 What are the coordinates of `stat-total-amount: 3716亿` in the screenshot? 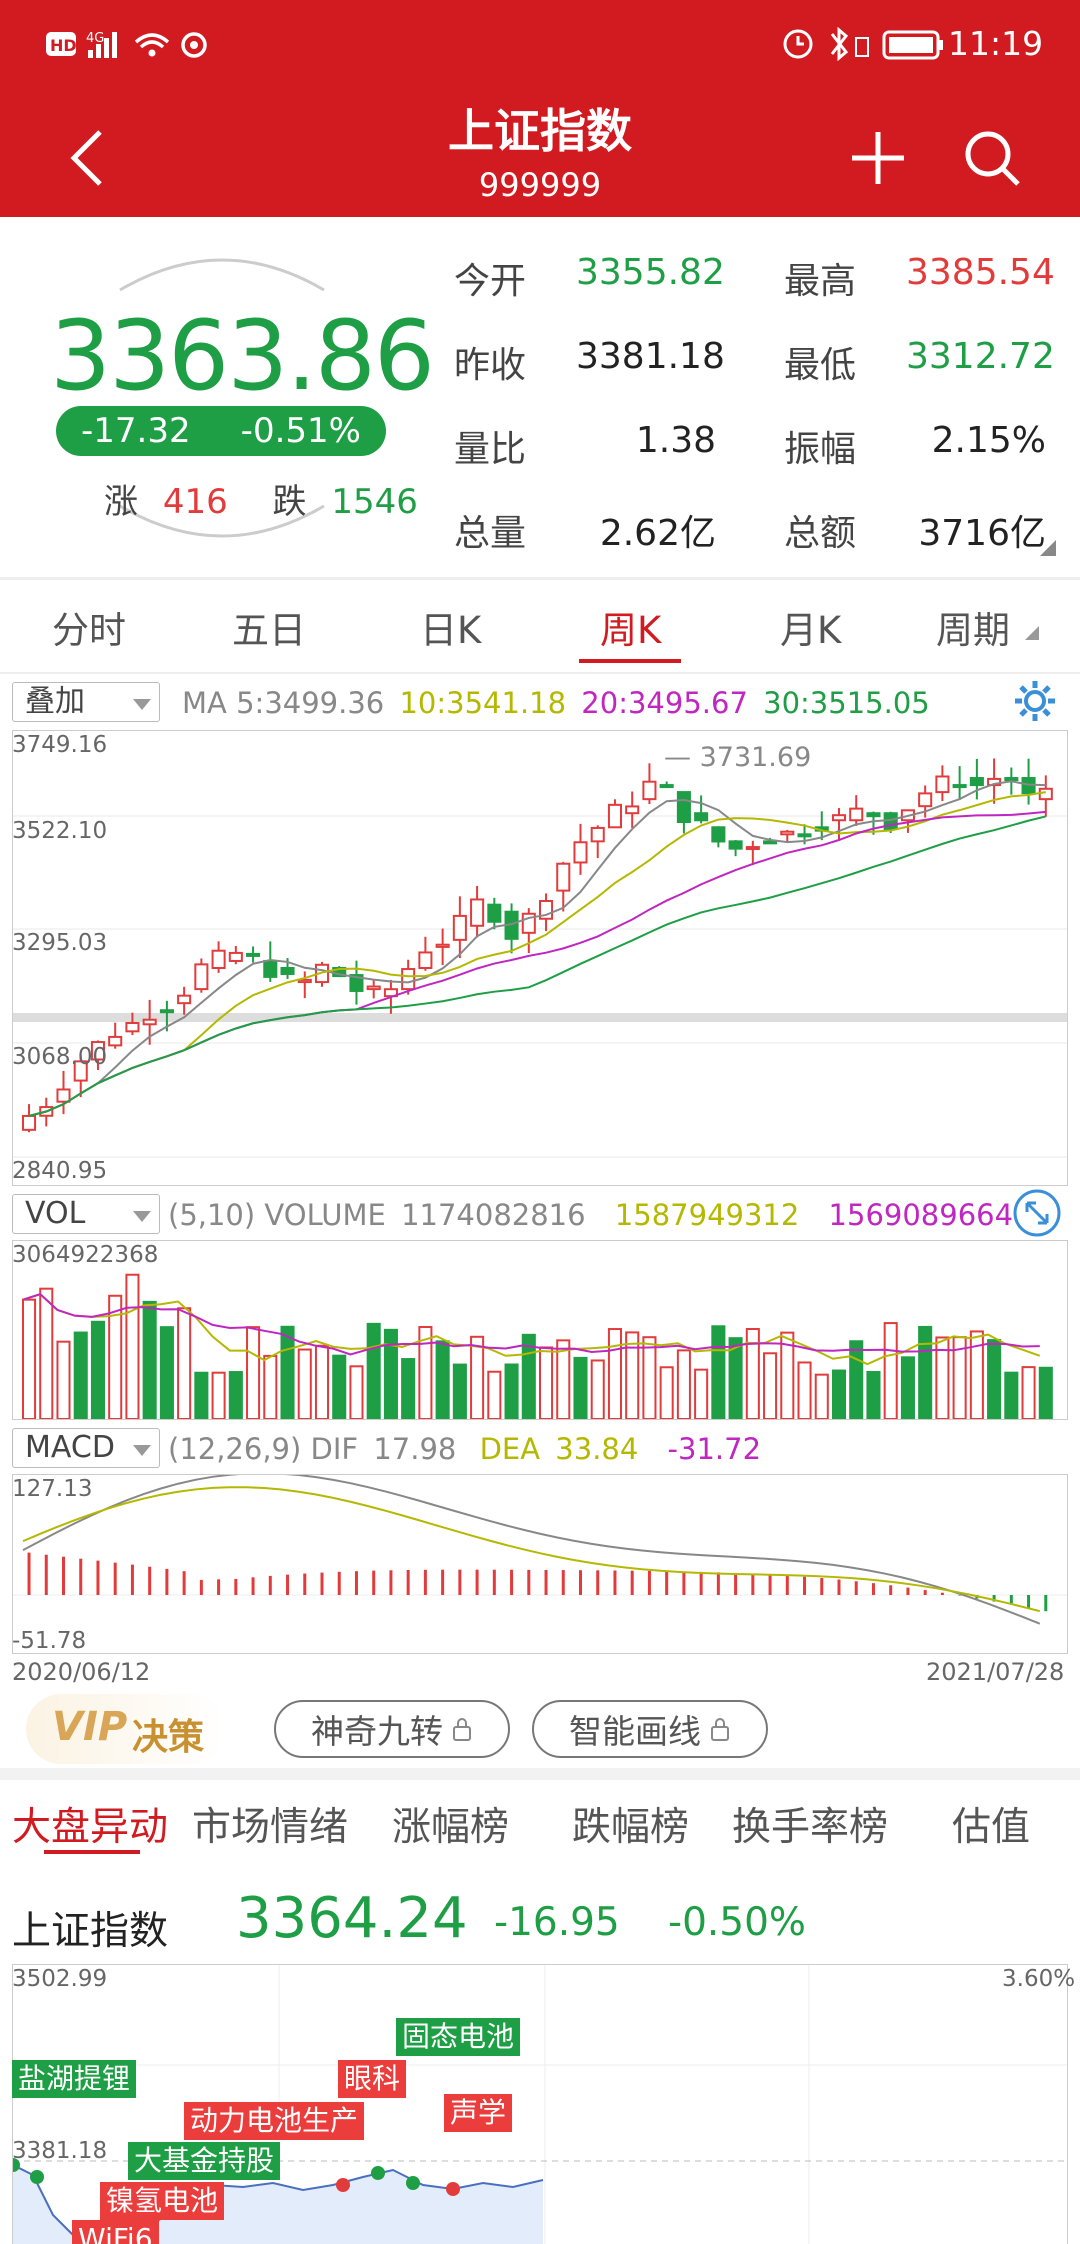 It's located at (982, 533).